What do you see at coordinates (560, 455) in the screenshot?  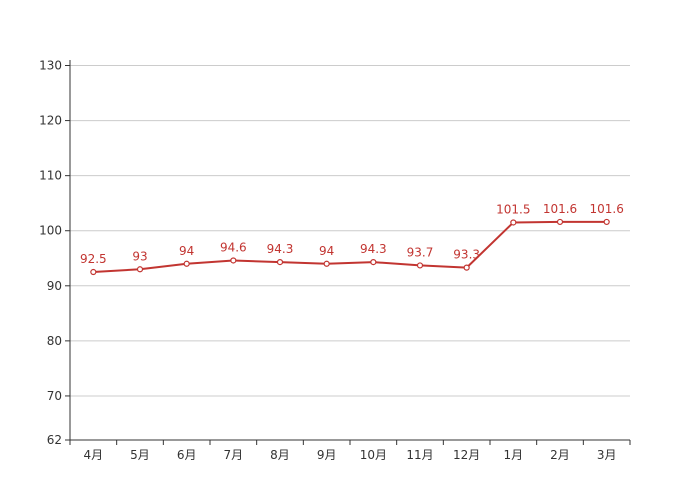 I see `x-tick-label: 2月` at bounding box center [560, 455].